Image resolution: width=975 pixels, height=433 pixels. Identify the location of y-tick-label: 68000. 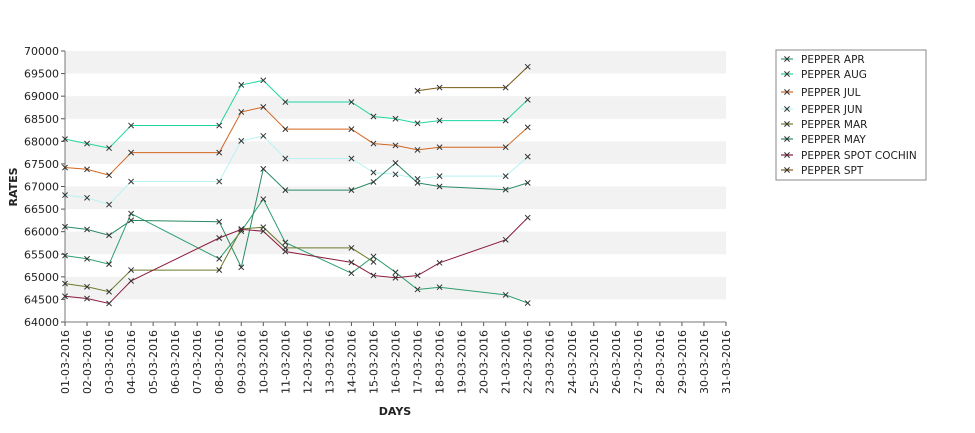
(41, 141).